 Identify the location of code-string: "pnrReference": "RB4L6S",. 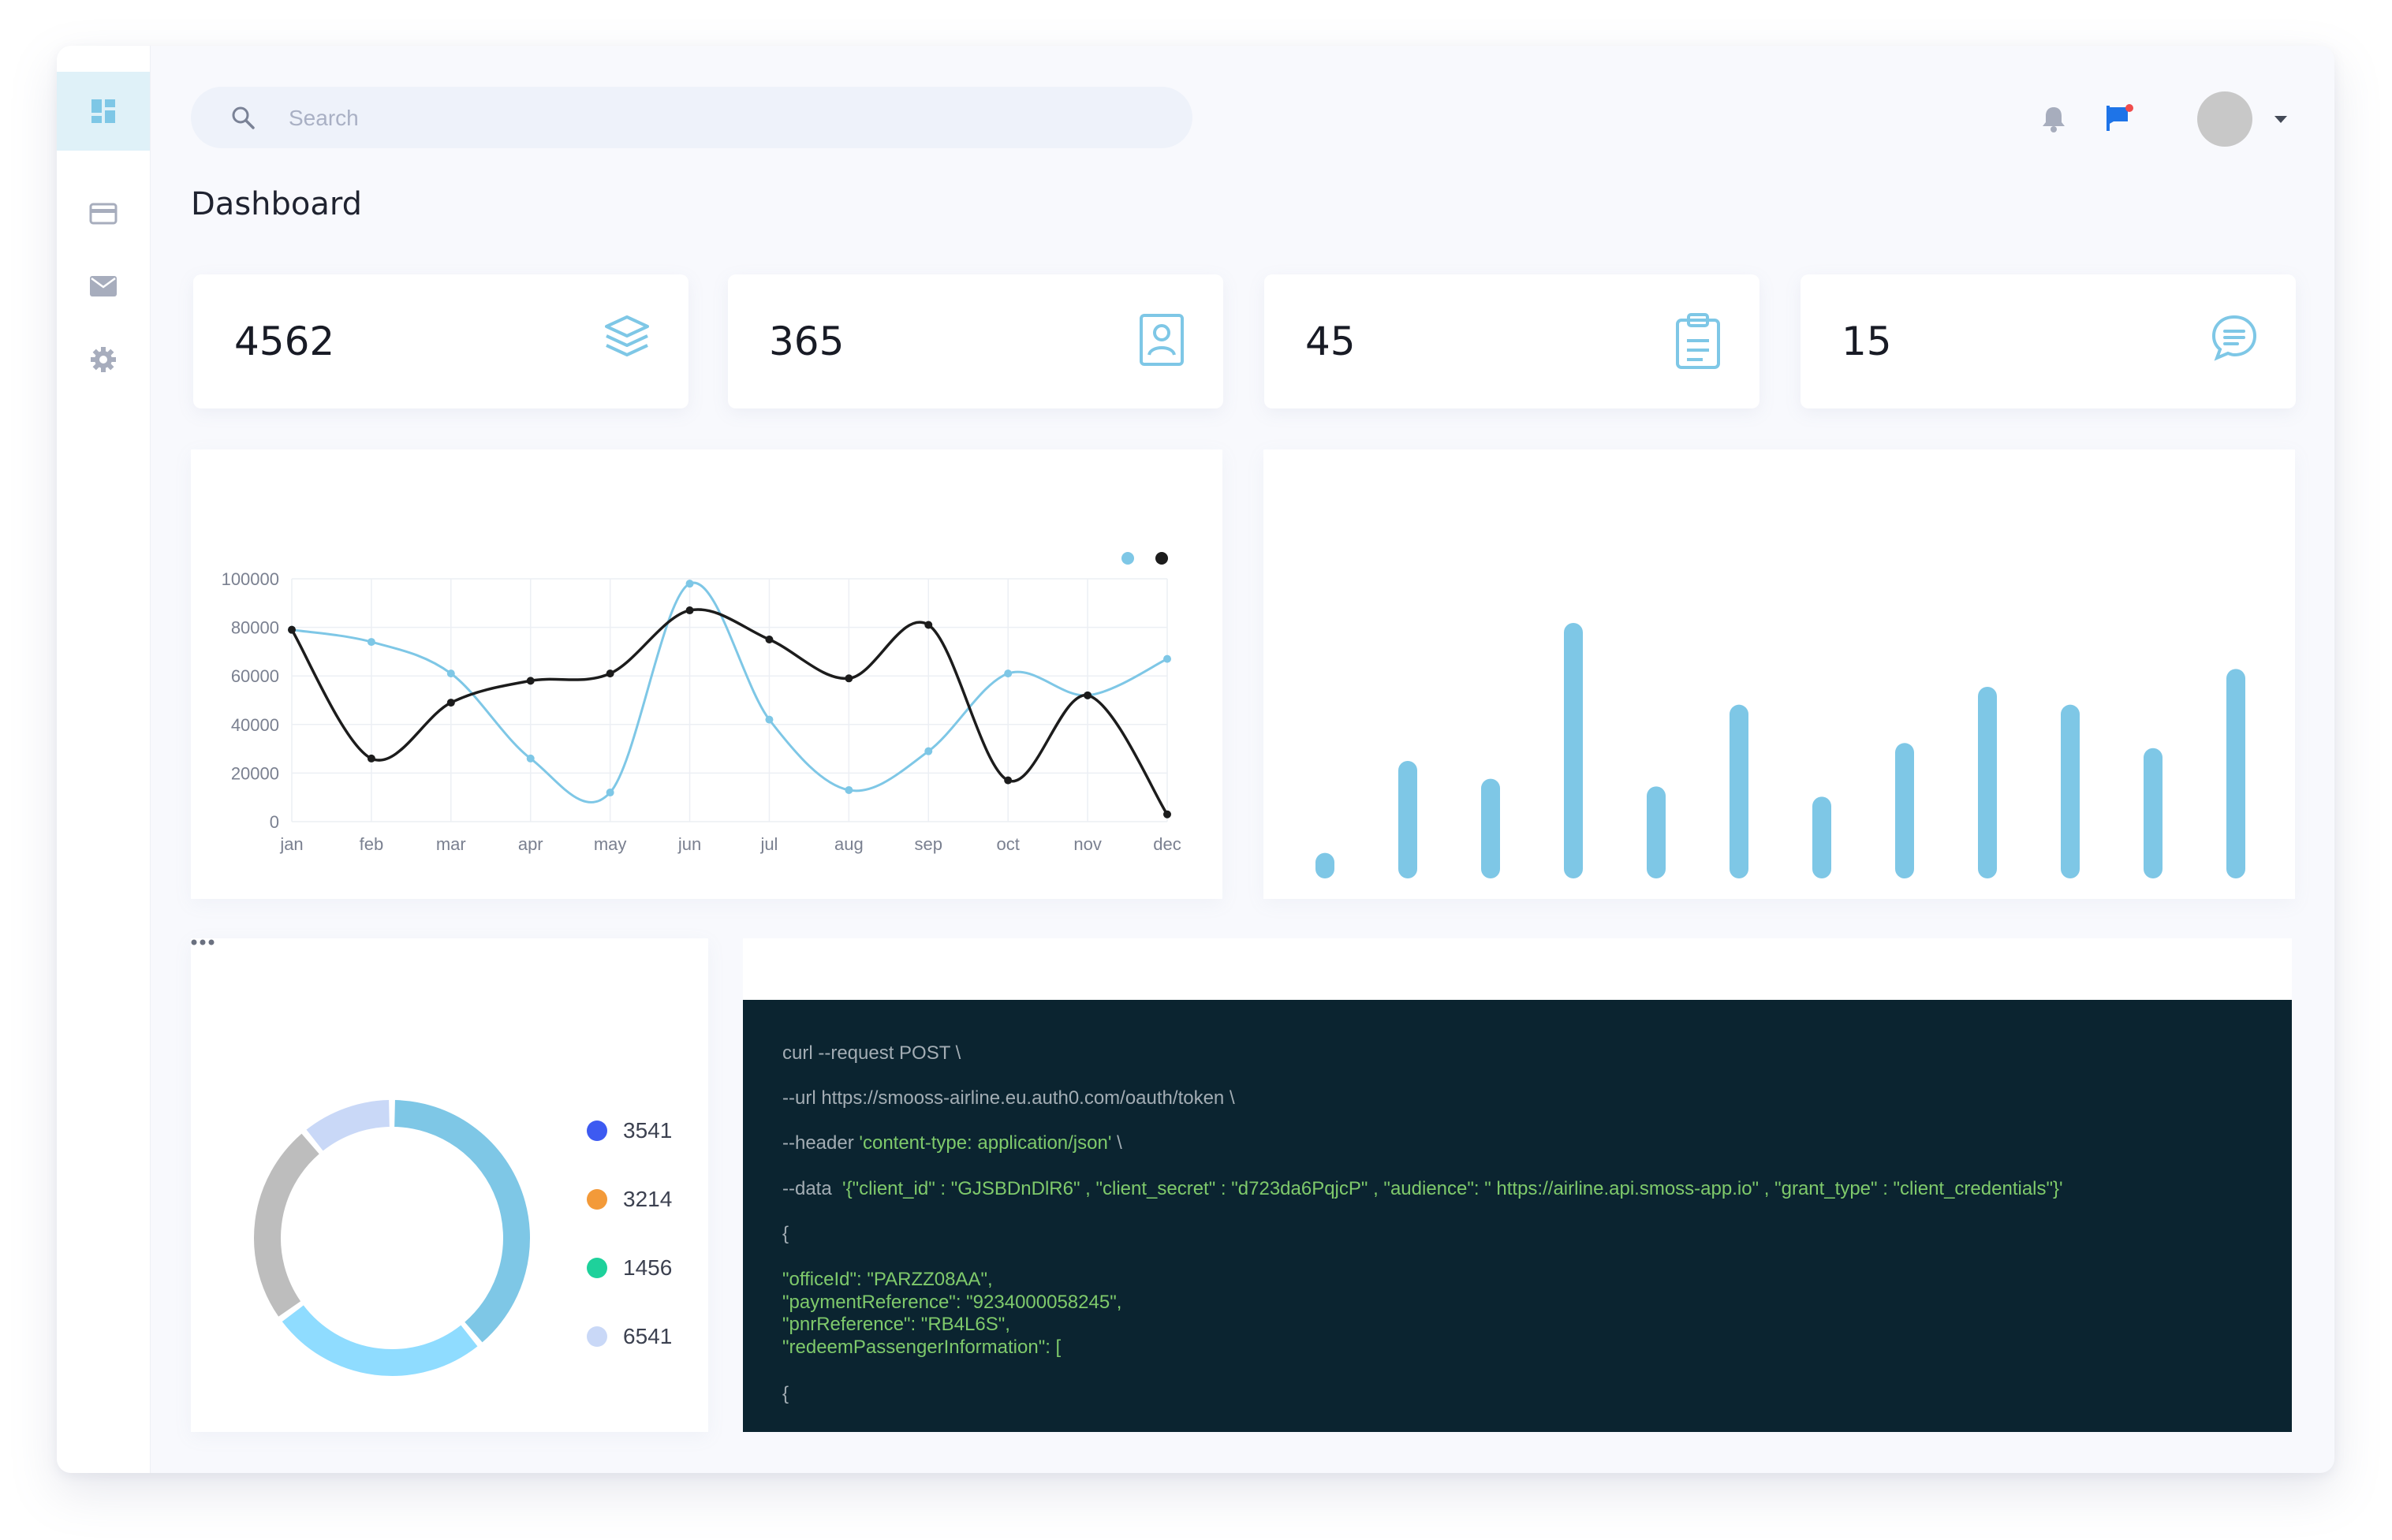
(896, 1324).